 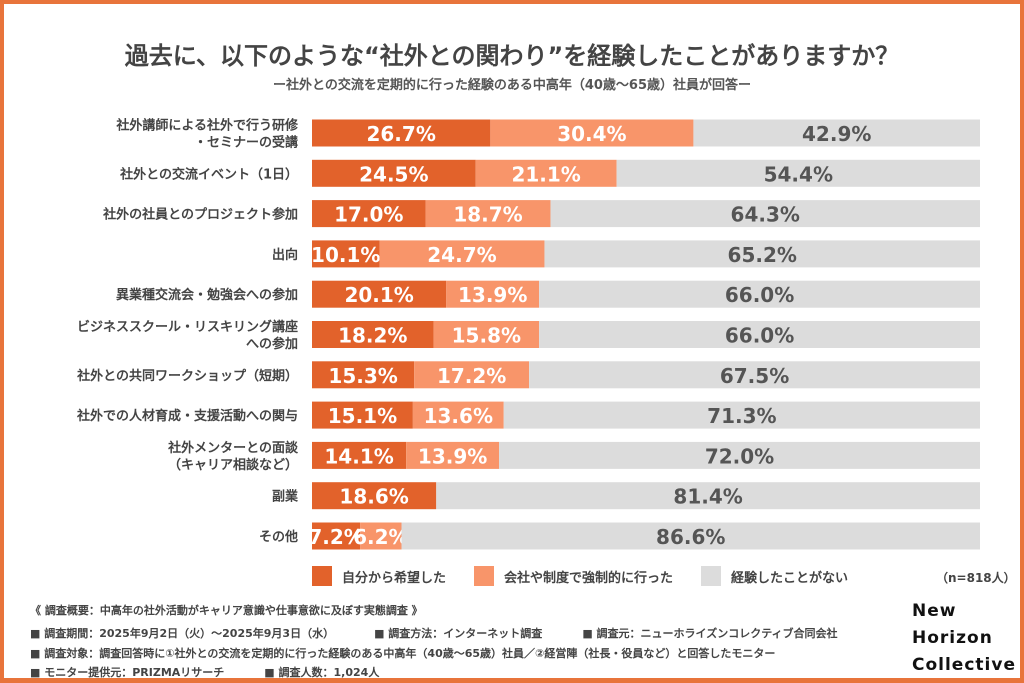 I want to click on chart-subtitle: ー社外との交流を定期的に行った経験のある中高年（40歳〜65歳）社員が回答ー, so click(x=512, y=85).